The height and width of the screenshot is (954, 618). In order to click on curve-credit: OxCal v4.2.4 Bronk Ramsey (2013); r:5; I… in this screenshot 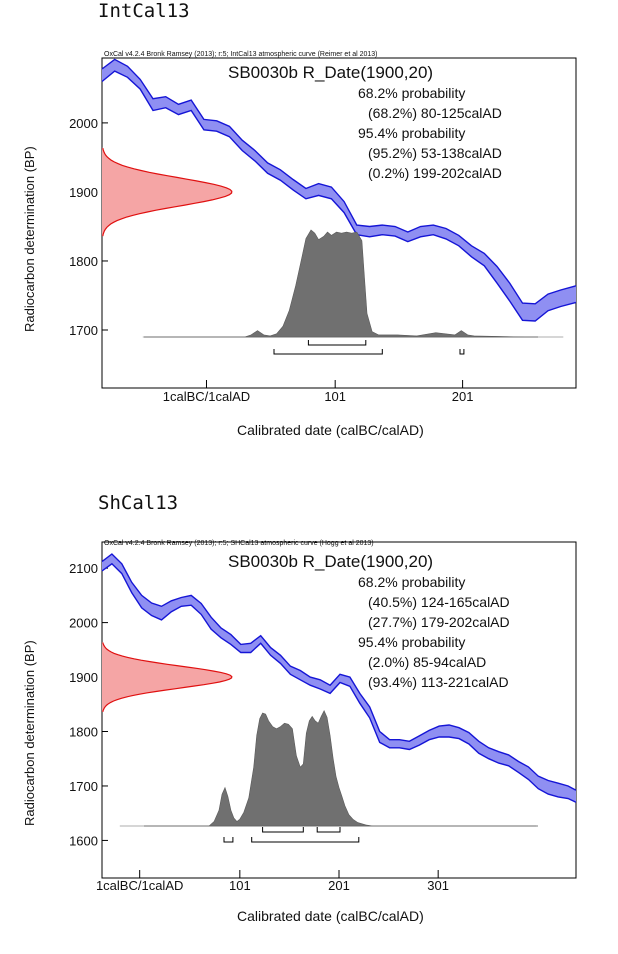, I will do `click(241, 54)`.